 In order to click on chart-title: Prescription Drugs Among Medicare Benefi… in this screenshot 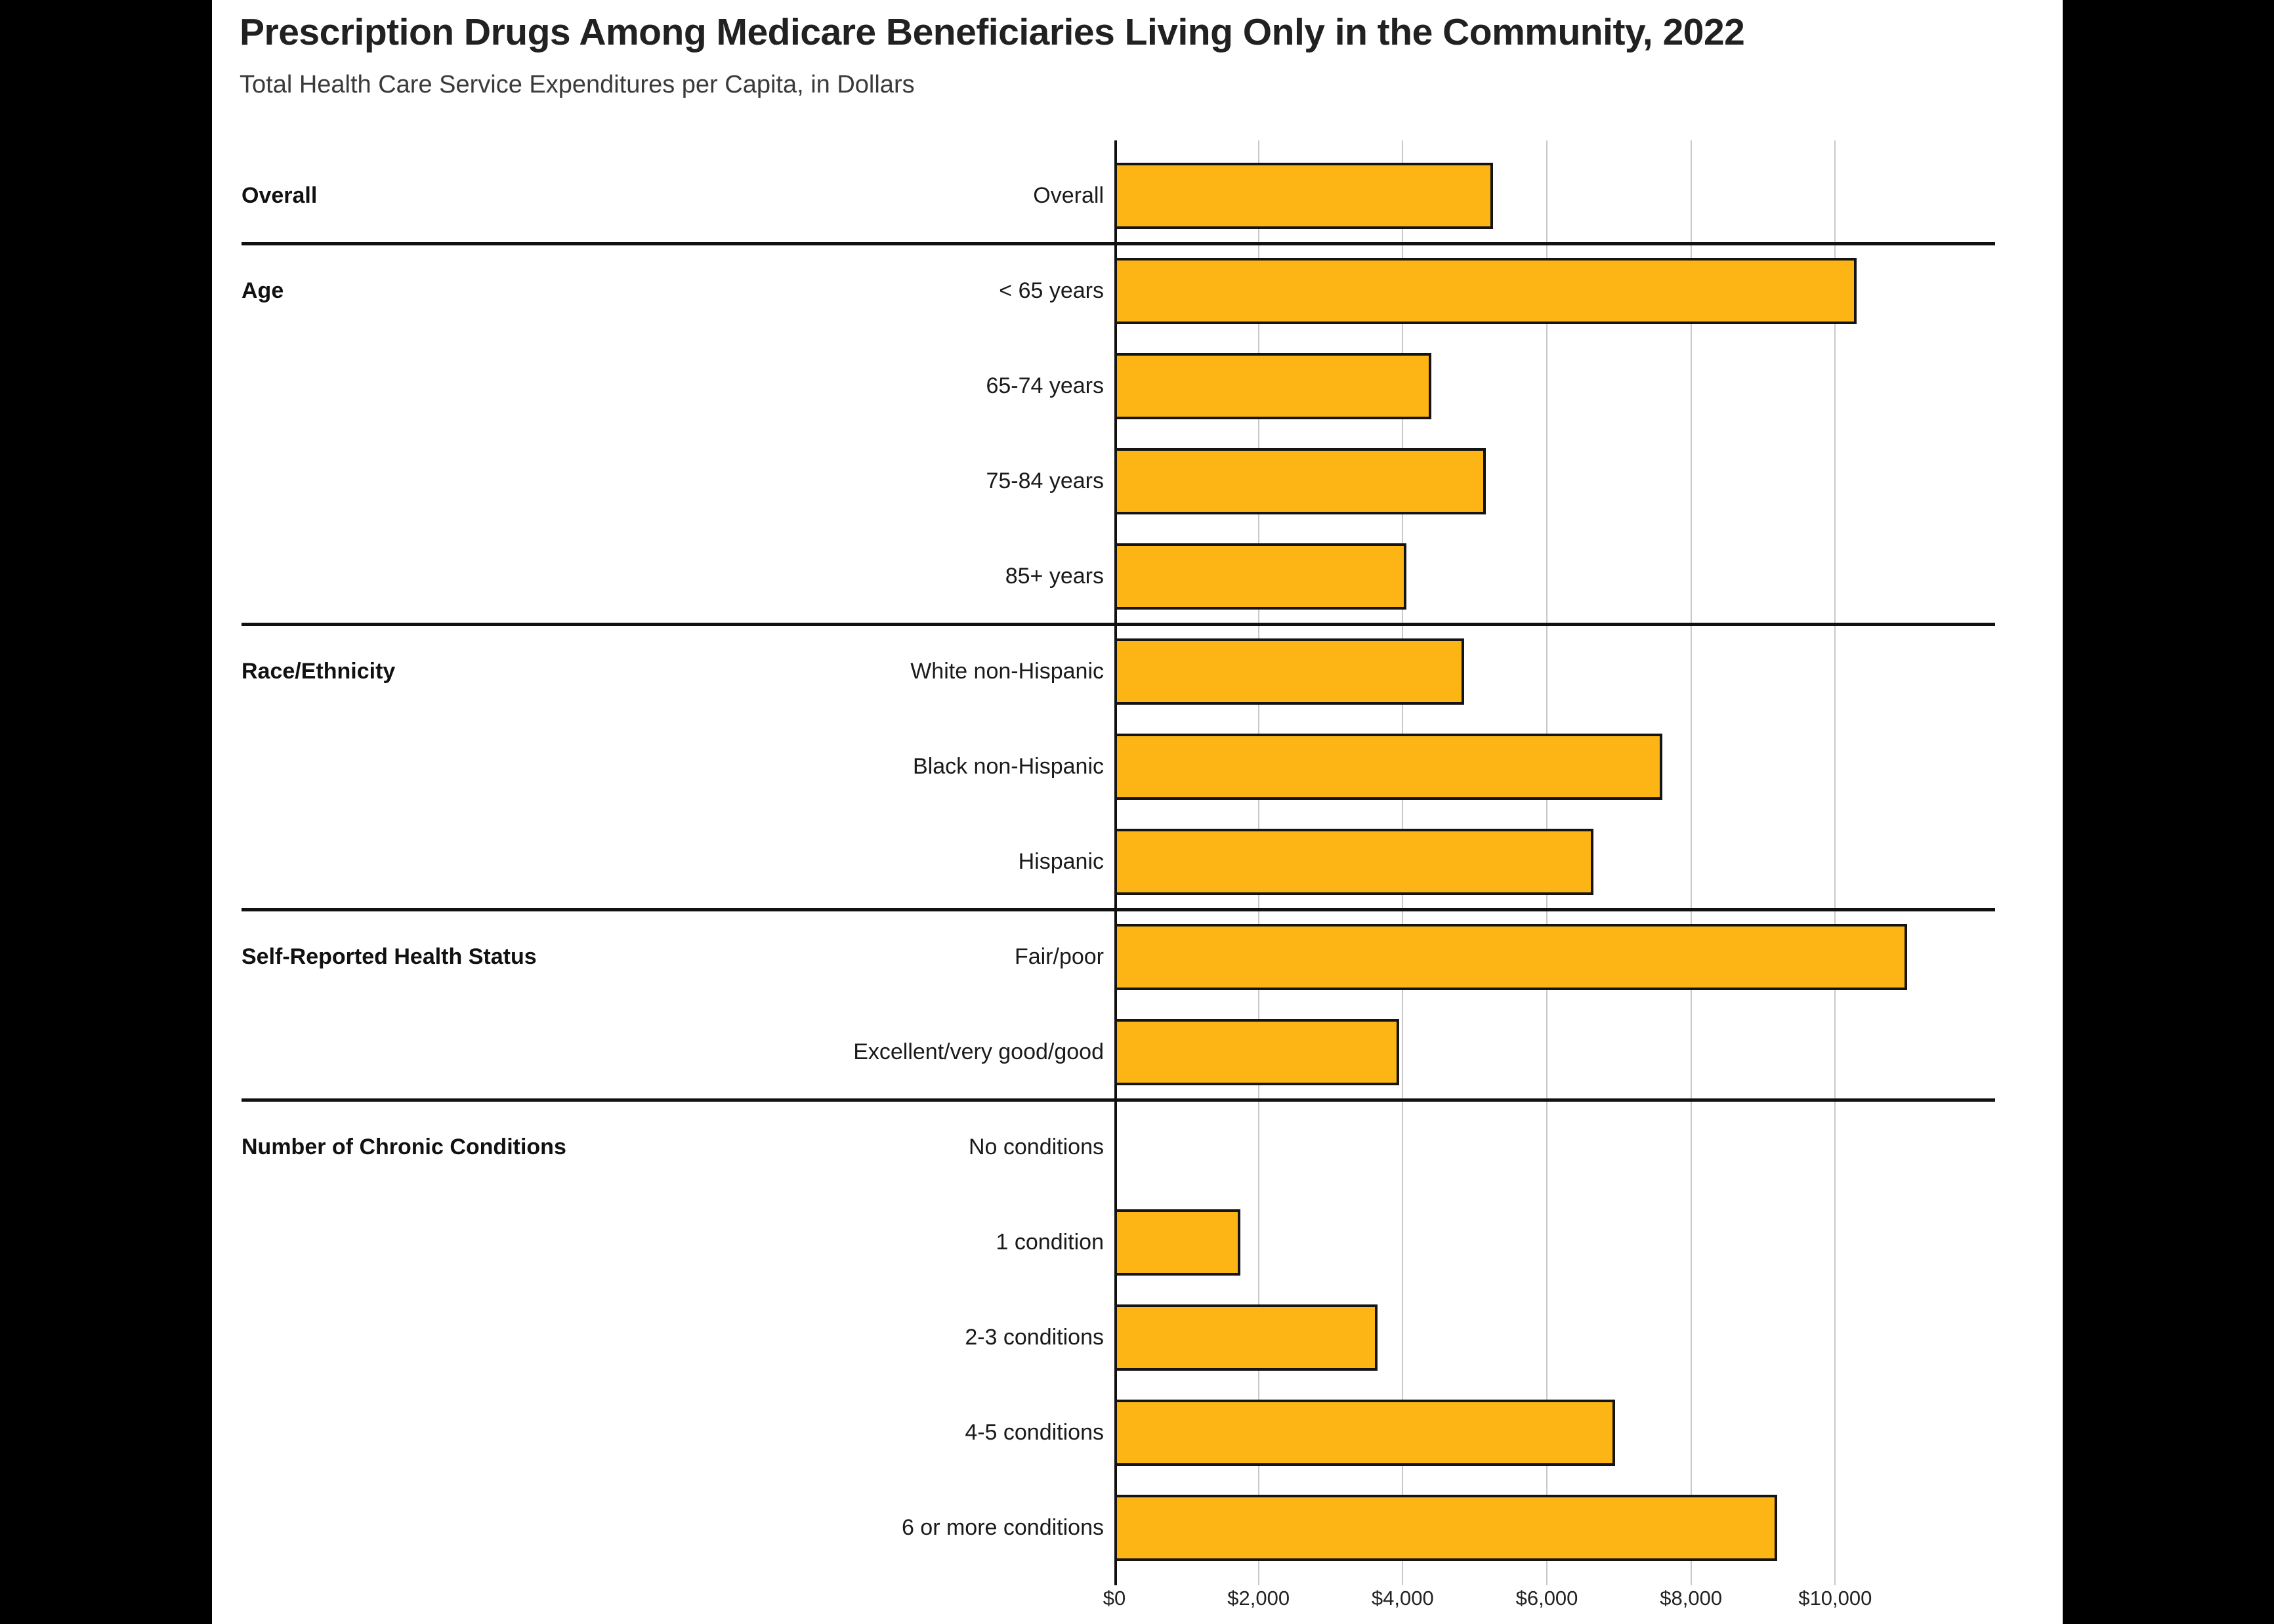, I will do `click(992, 32)`.